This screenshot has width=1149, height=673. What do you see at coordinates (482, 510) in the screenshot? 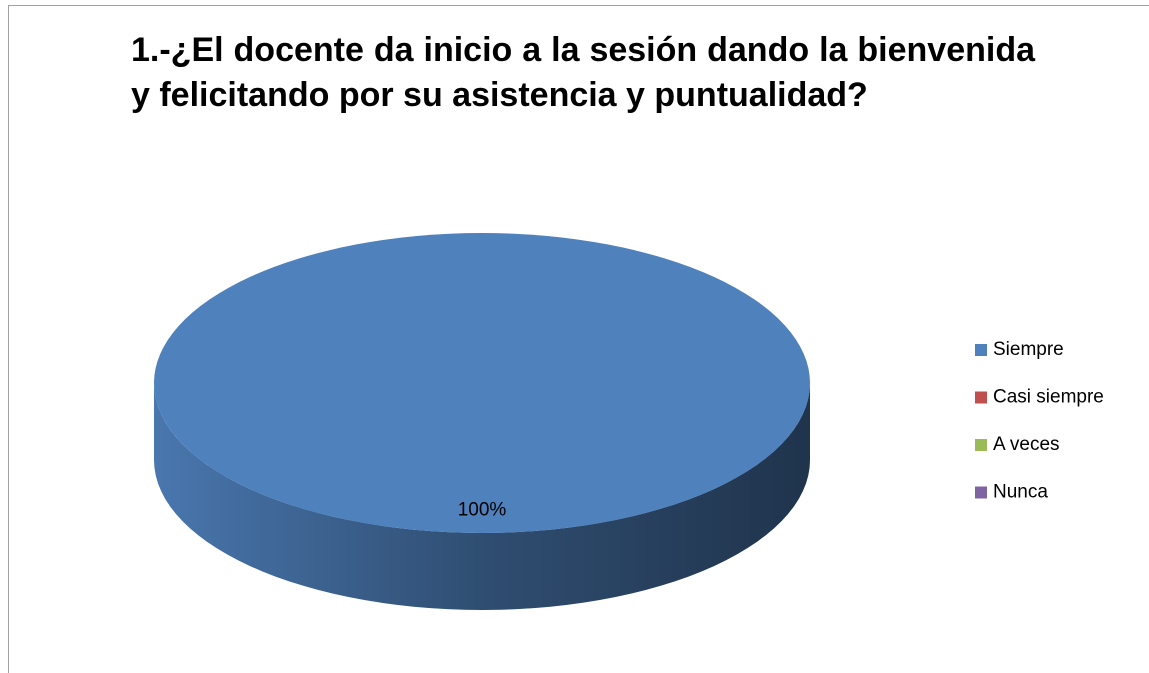
I see `data-label: 100%` at bounding box center [482, 510].